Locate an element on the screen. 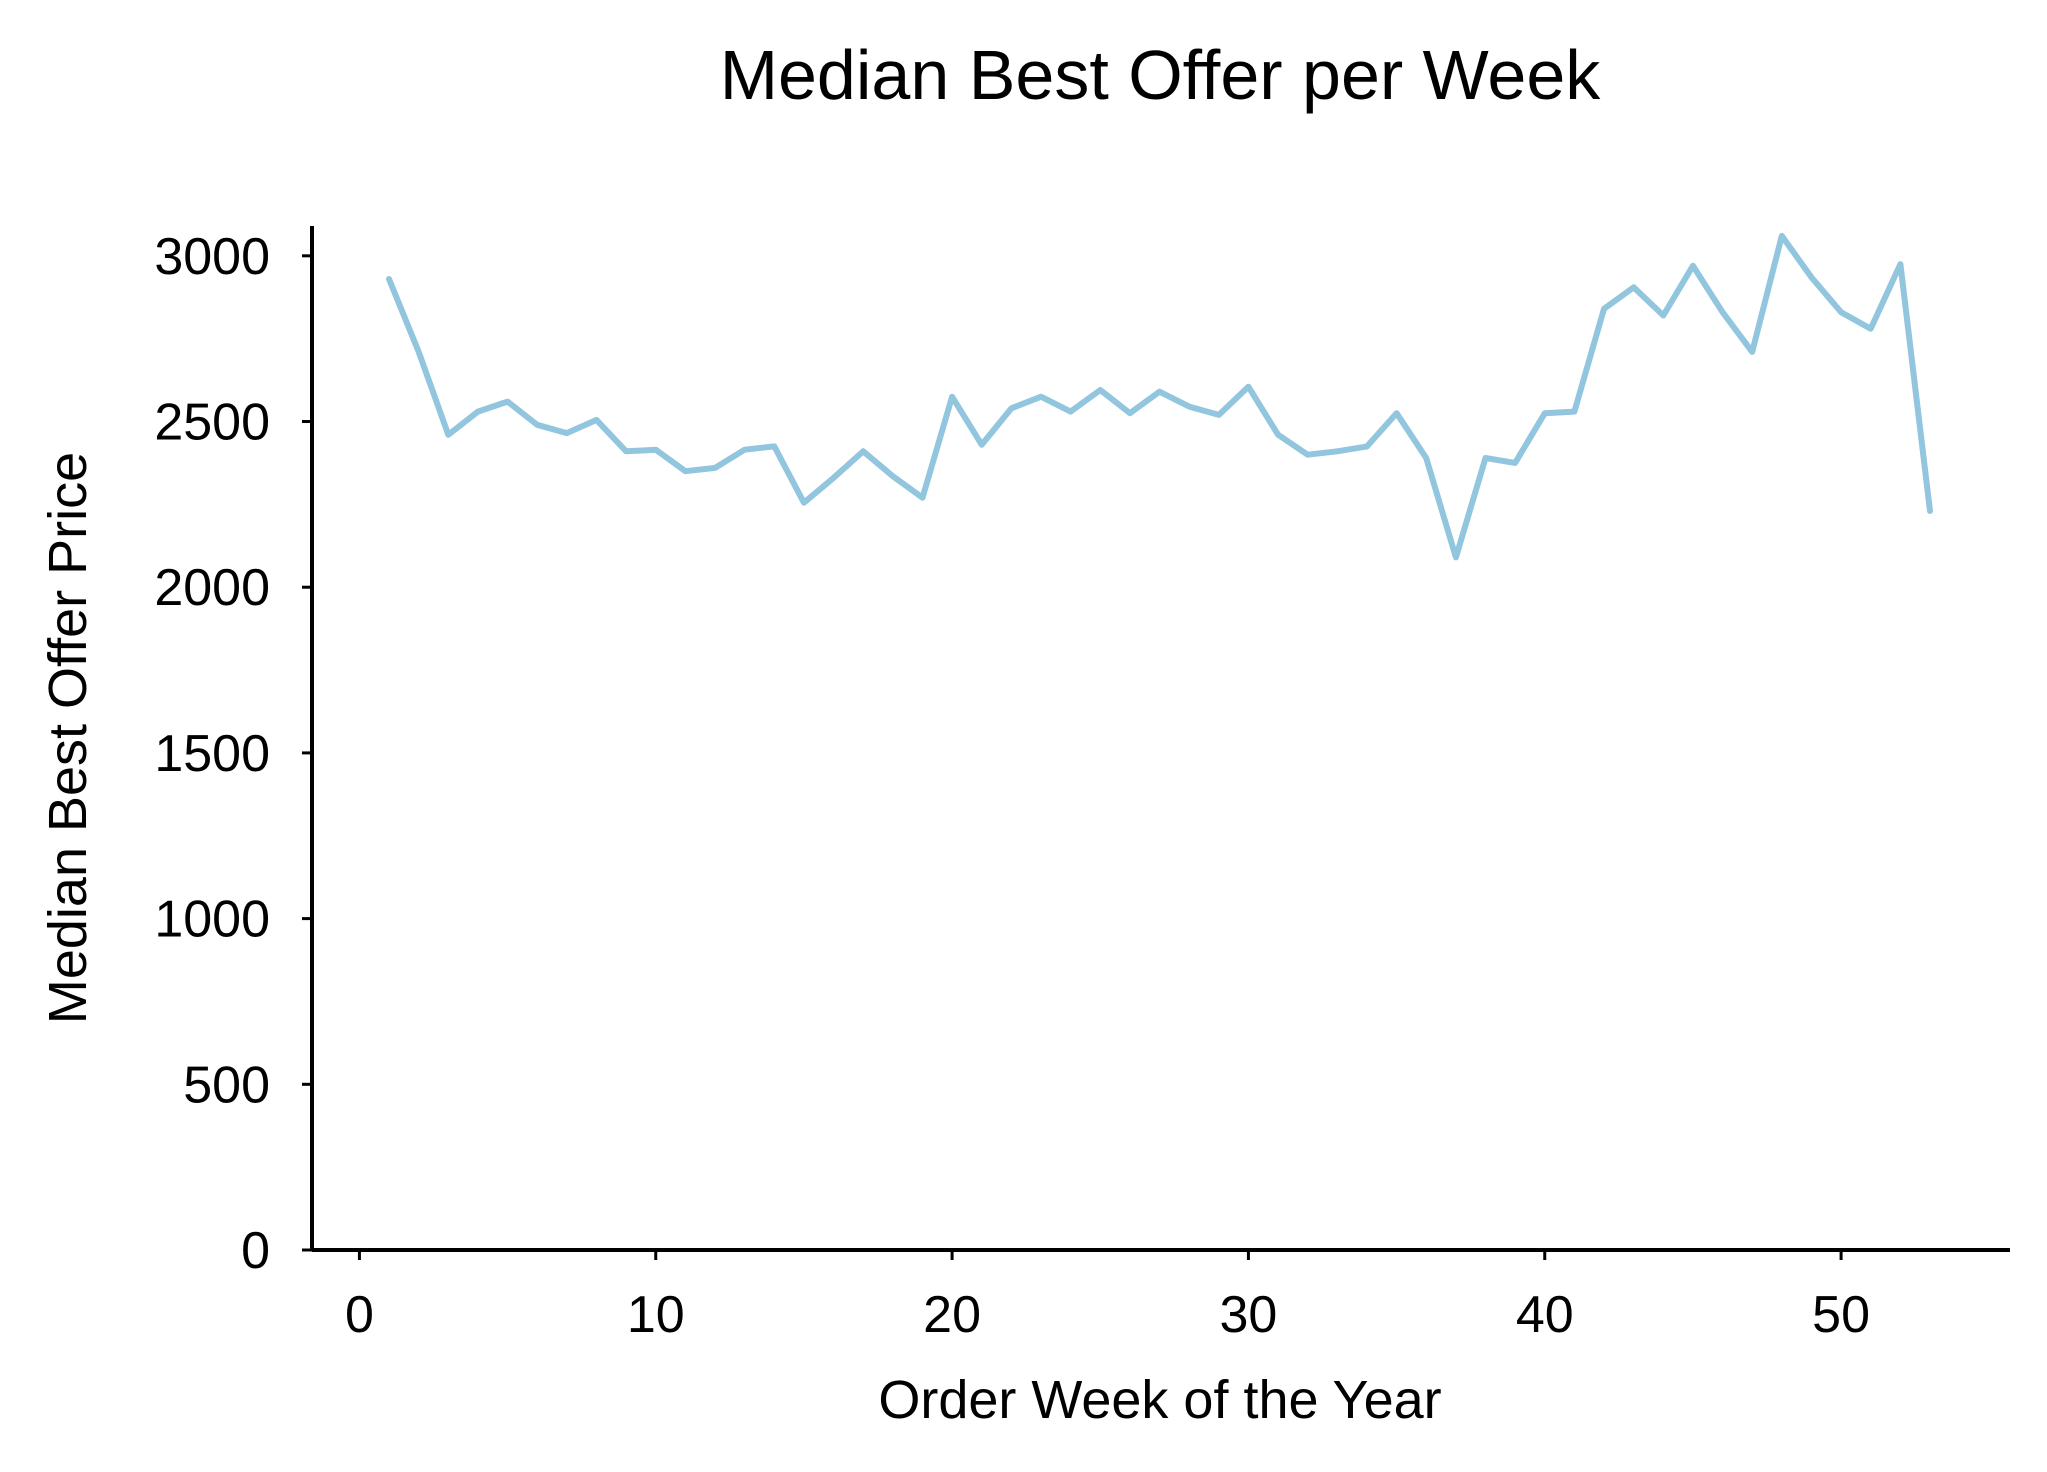 The width and height of the screenshot is (2047, 1472). y-tick-label: 3000 is located at coordinates (212, 257).